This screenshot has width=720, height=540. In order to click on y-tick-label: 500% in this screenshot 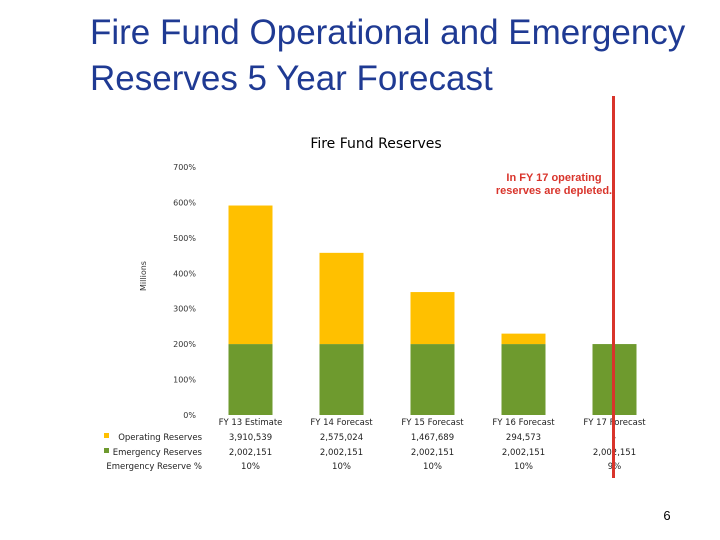, I will do `click(184, 238)`.